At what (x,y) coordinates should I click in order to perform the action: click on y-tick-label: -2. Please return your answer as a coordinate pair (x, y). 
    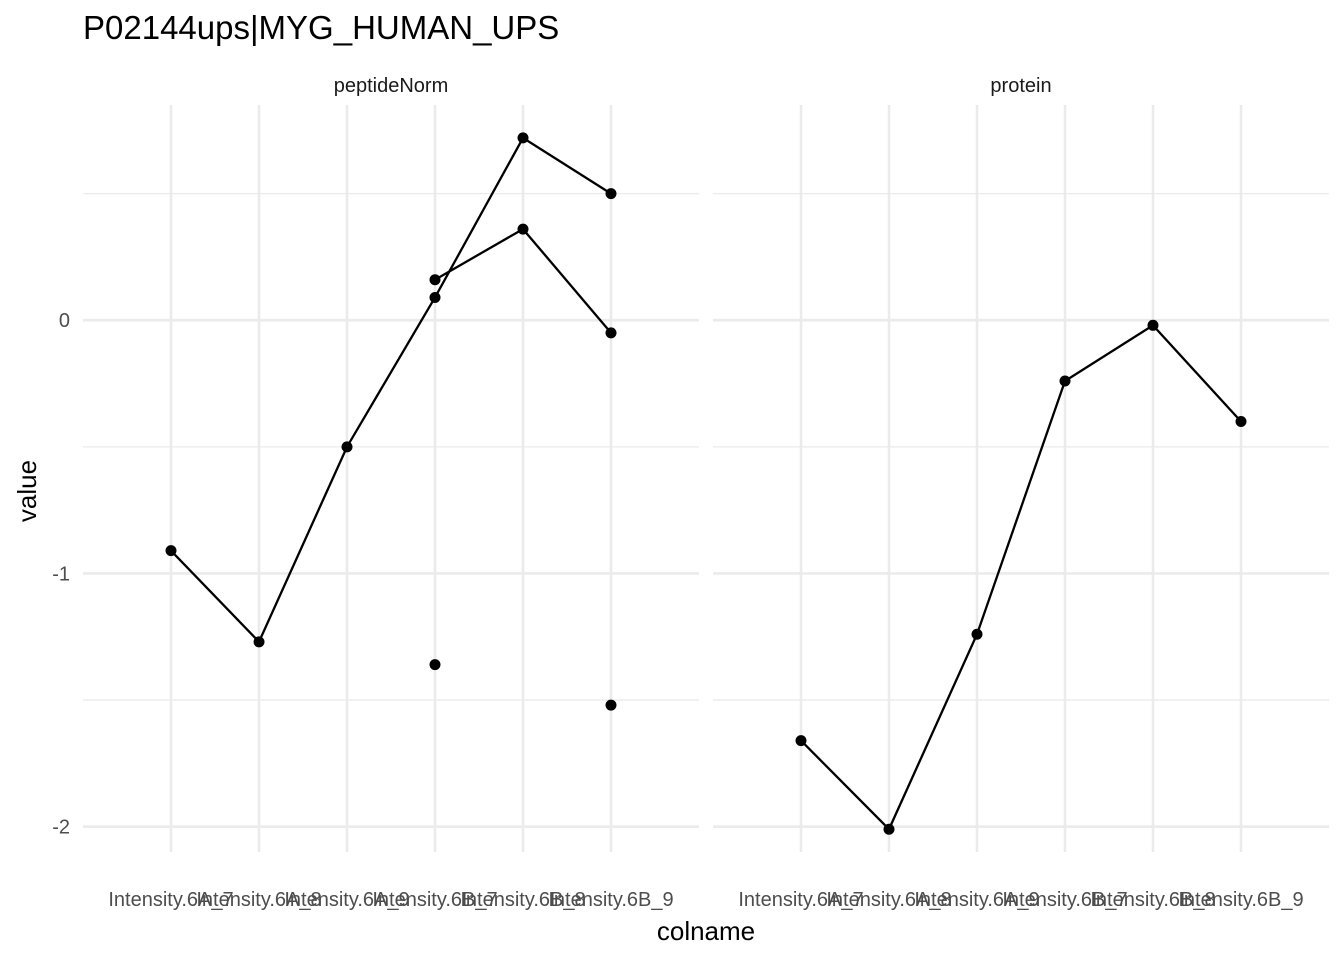
    Looking at the image, I should click on (61, 828).